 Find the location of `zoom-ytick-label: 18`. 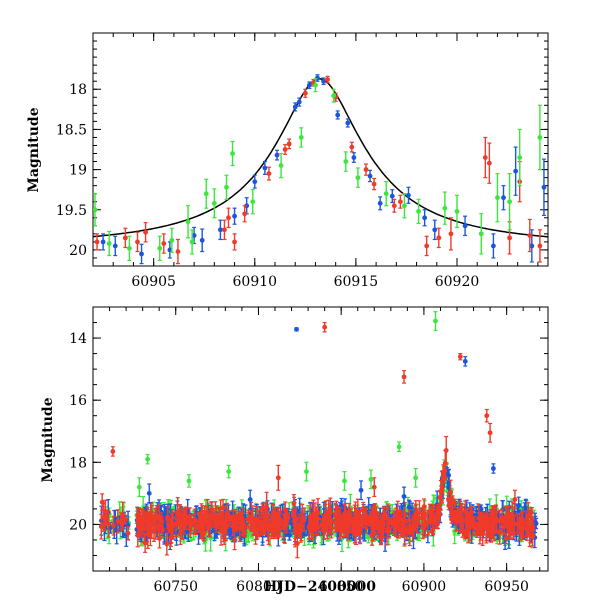

zoom-ytick-label: 18 is located at coordinates (78, 90).